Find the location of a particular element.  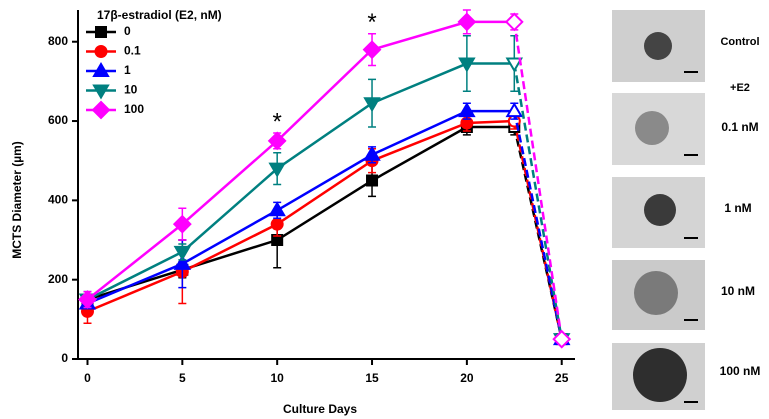

panel-label: 1 nM is located at coordinates (737, 208).